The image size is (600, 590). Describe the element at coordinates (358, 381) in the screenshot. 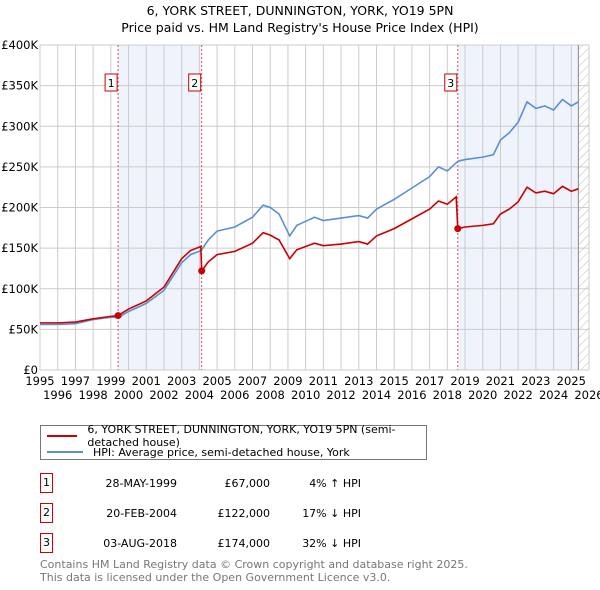

I see `x-tick-label: 2013` at that location.